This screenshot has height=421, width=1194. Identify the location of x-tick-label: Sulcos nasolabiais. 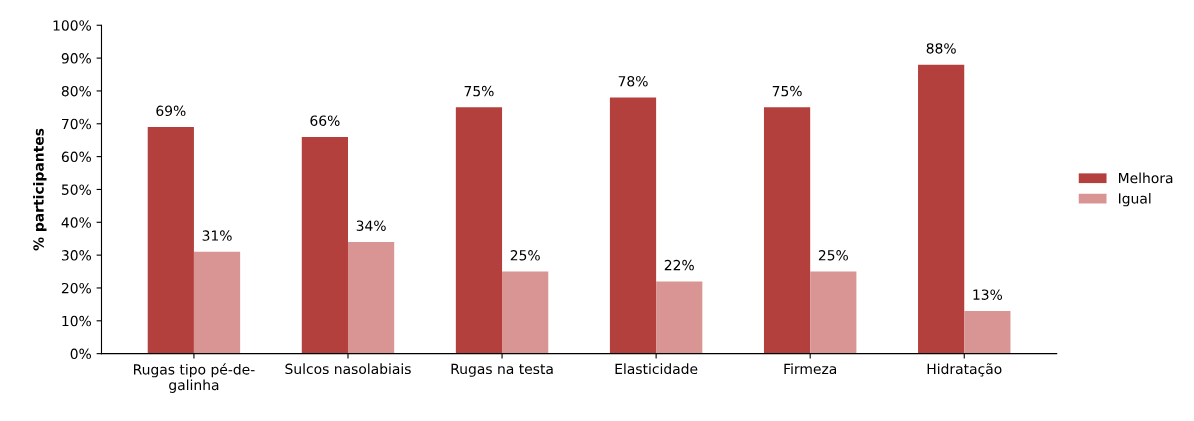
(348, 369).